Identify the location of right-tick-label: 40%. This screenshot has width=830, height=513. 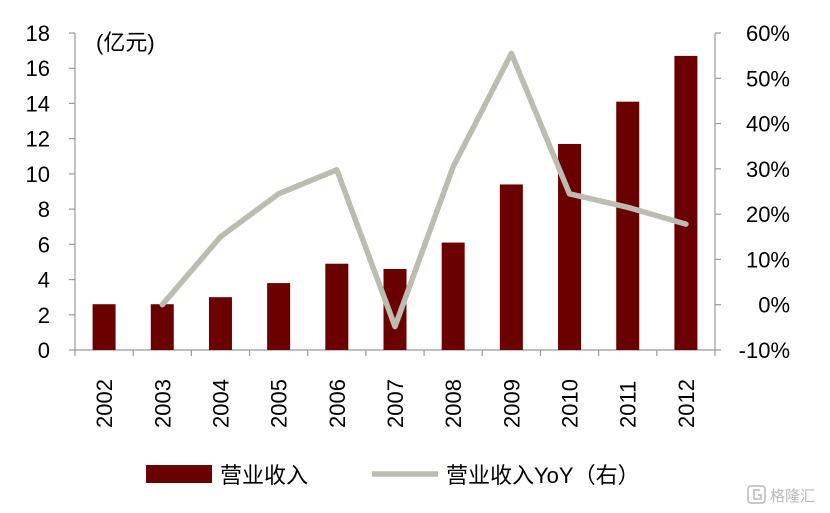
(768, 124).